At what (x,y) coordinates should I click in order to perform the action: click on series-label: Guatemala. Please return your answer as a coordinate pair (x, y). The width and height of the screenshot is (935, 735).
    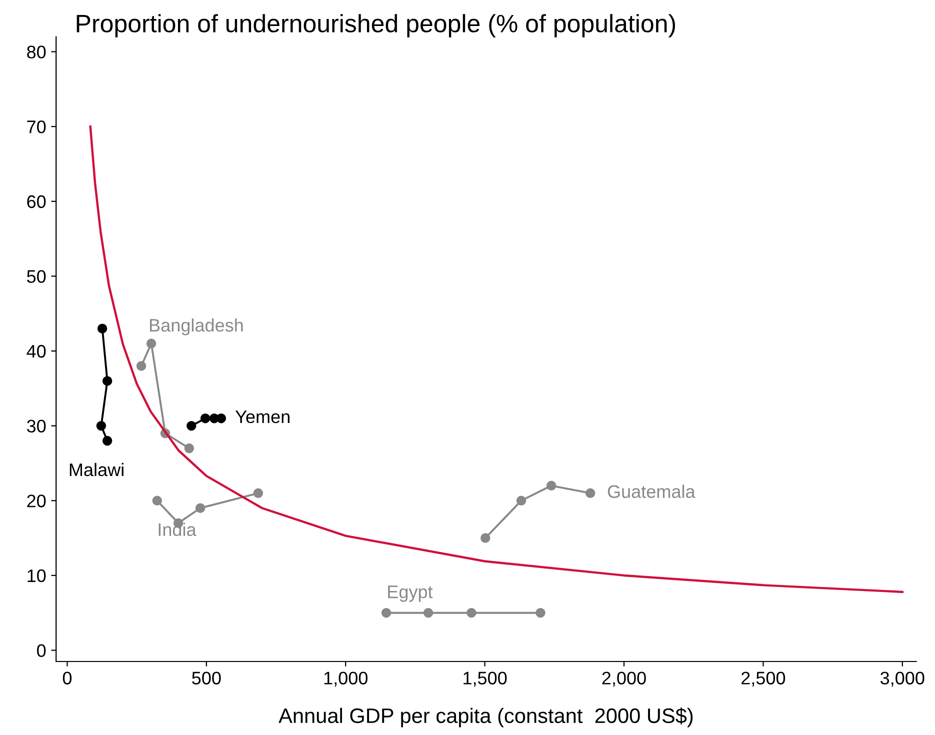
    Looking at the image, I should click on (652, 491).